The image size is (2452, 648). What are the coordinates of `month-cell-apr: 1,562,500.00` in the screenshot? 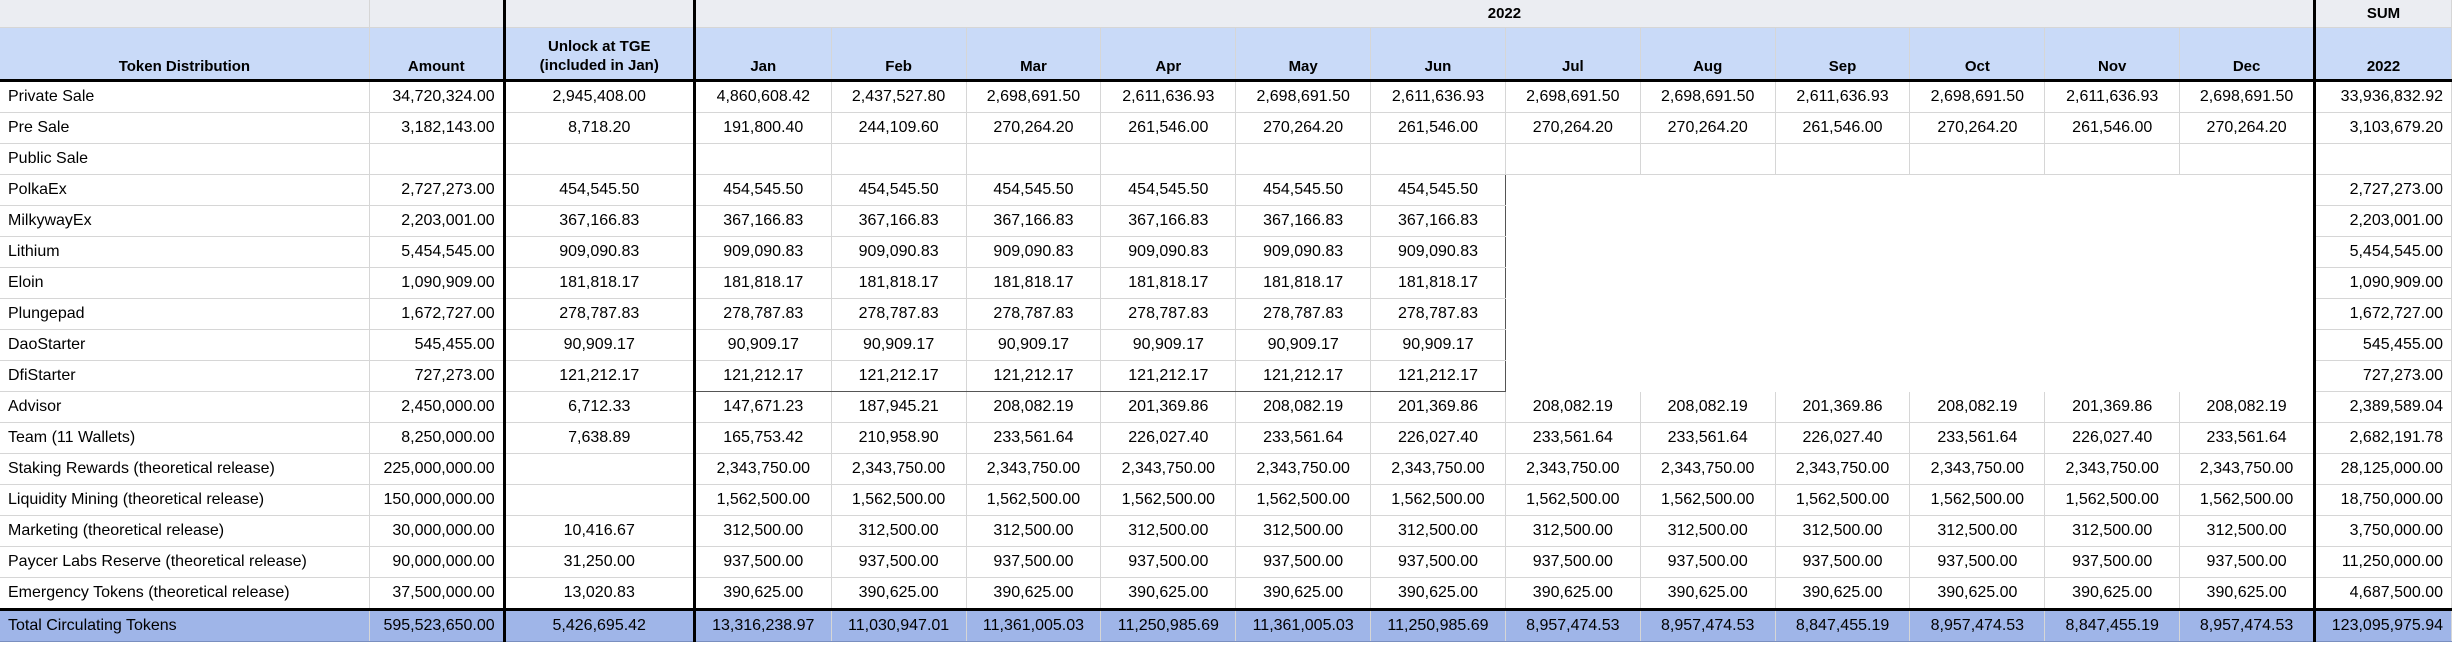 It's located at (1168, 500).